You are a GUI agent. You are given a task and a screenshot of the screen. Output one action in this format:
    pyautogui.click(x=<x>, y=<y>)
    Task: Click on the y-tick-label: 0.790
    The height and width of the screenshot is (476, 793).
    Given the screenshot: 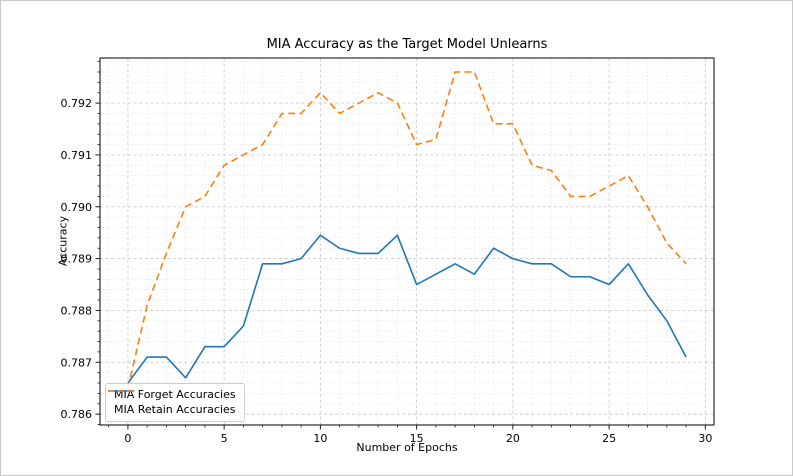 What is the action you would take?
    pyautogui.click(x=77, y=207)
    